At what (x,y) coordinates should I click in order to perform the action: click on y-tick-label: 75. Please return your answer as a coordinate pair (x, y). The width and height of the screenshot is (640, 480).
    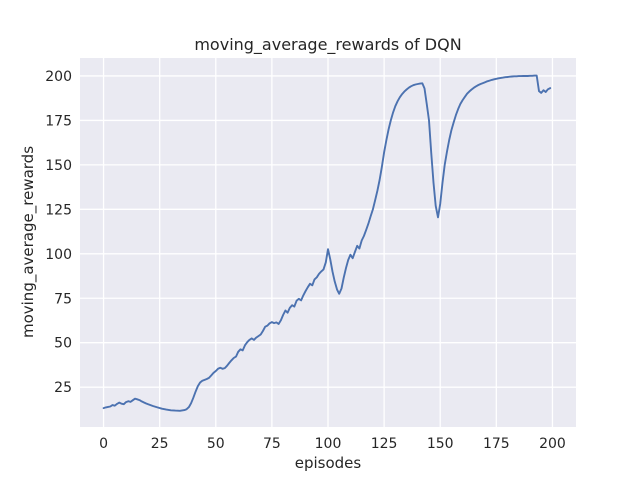
    Looking at the image, I should click on (63, 299).